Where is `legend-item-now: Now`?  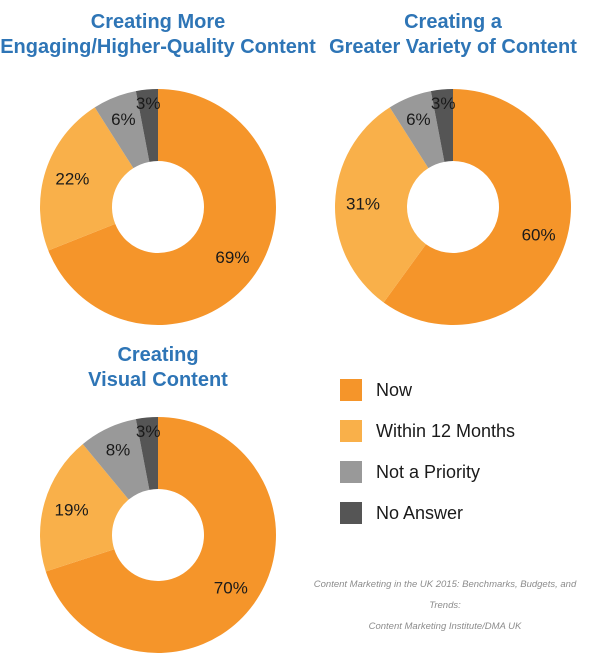 legend-item-now: Now is located at coordinates (427, 390).